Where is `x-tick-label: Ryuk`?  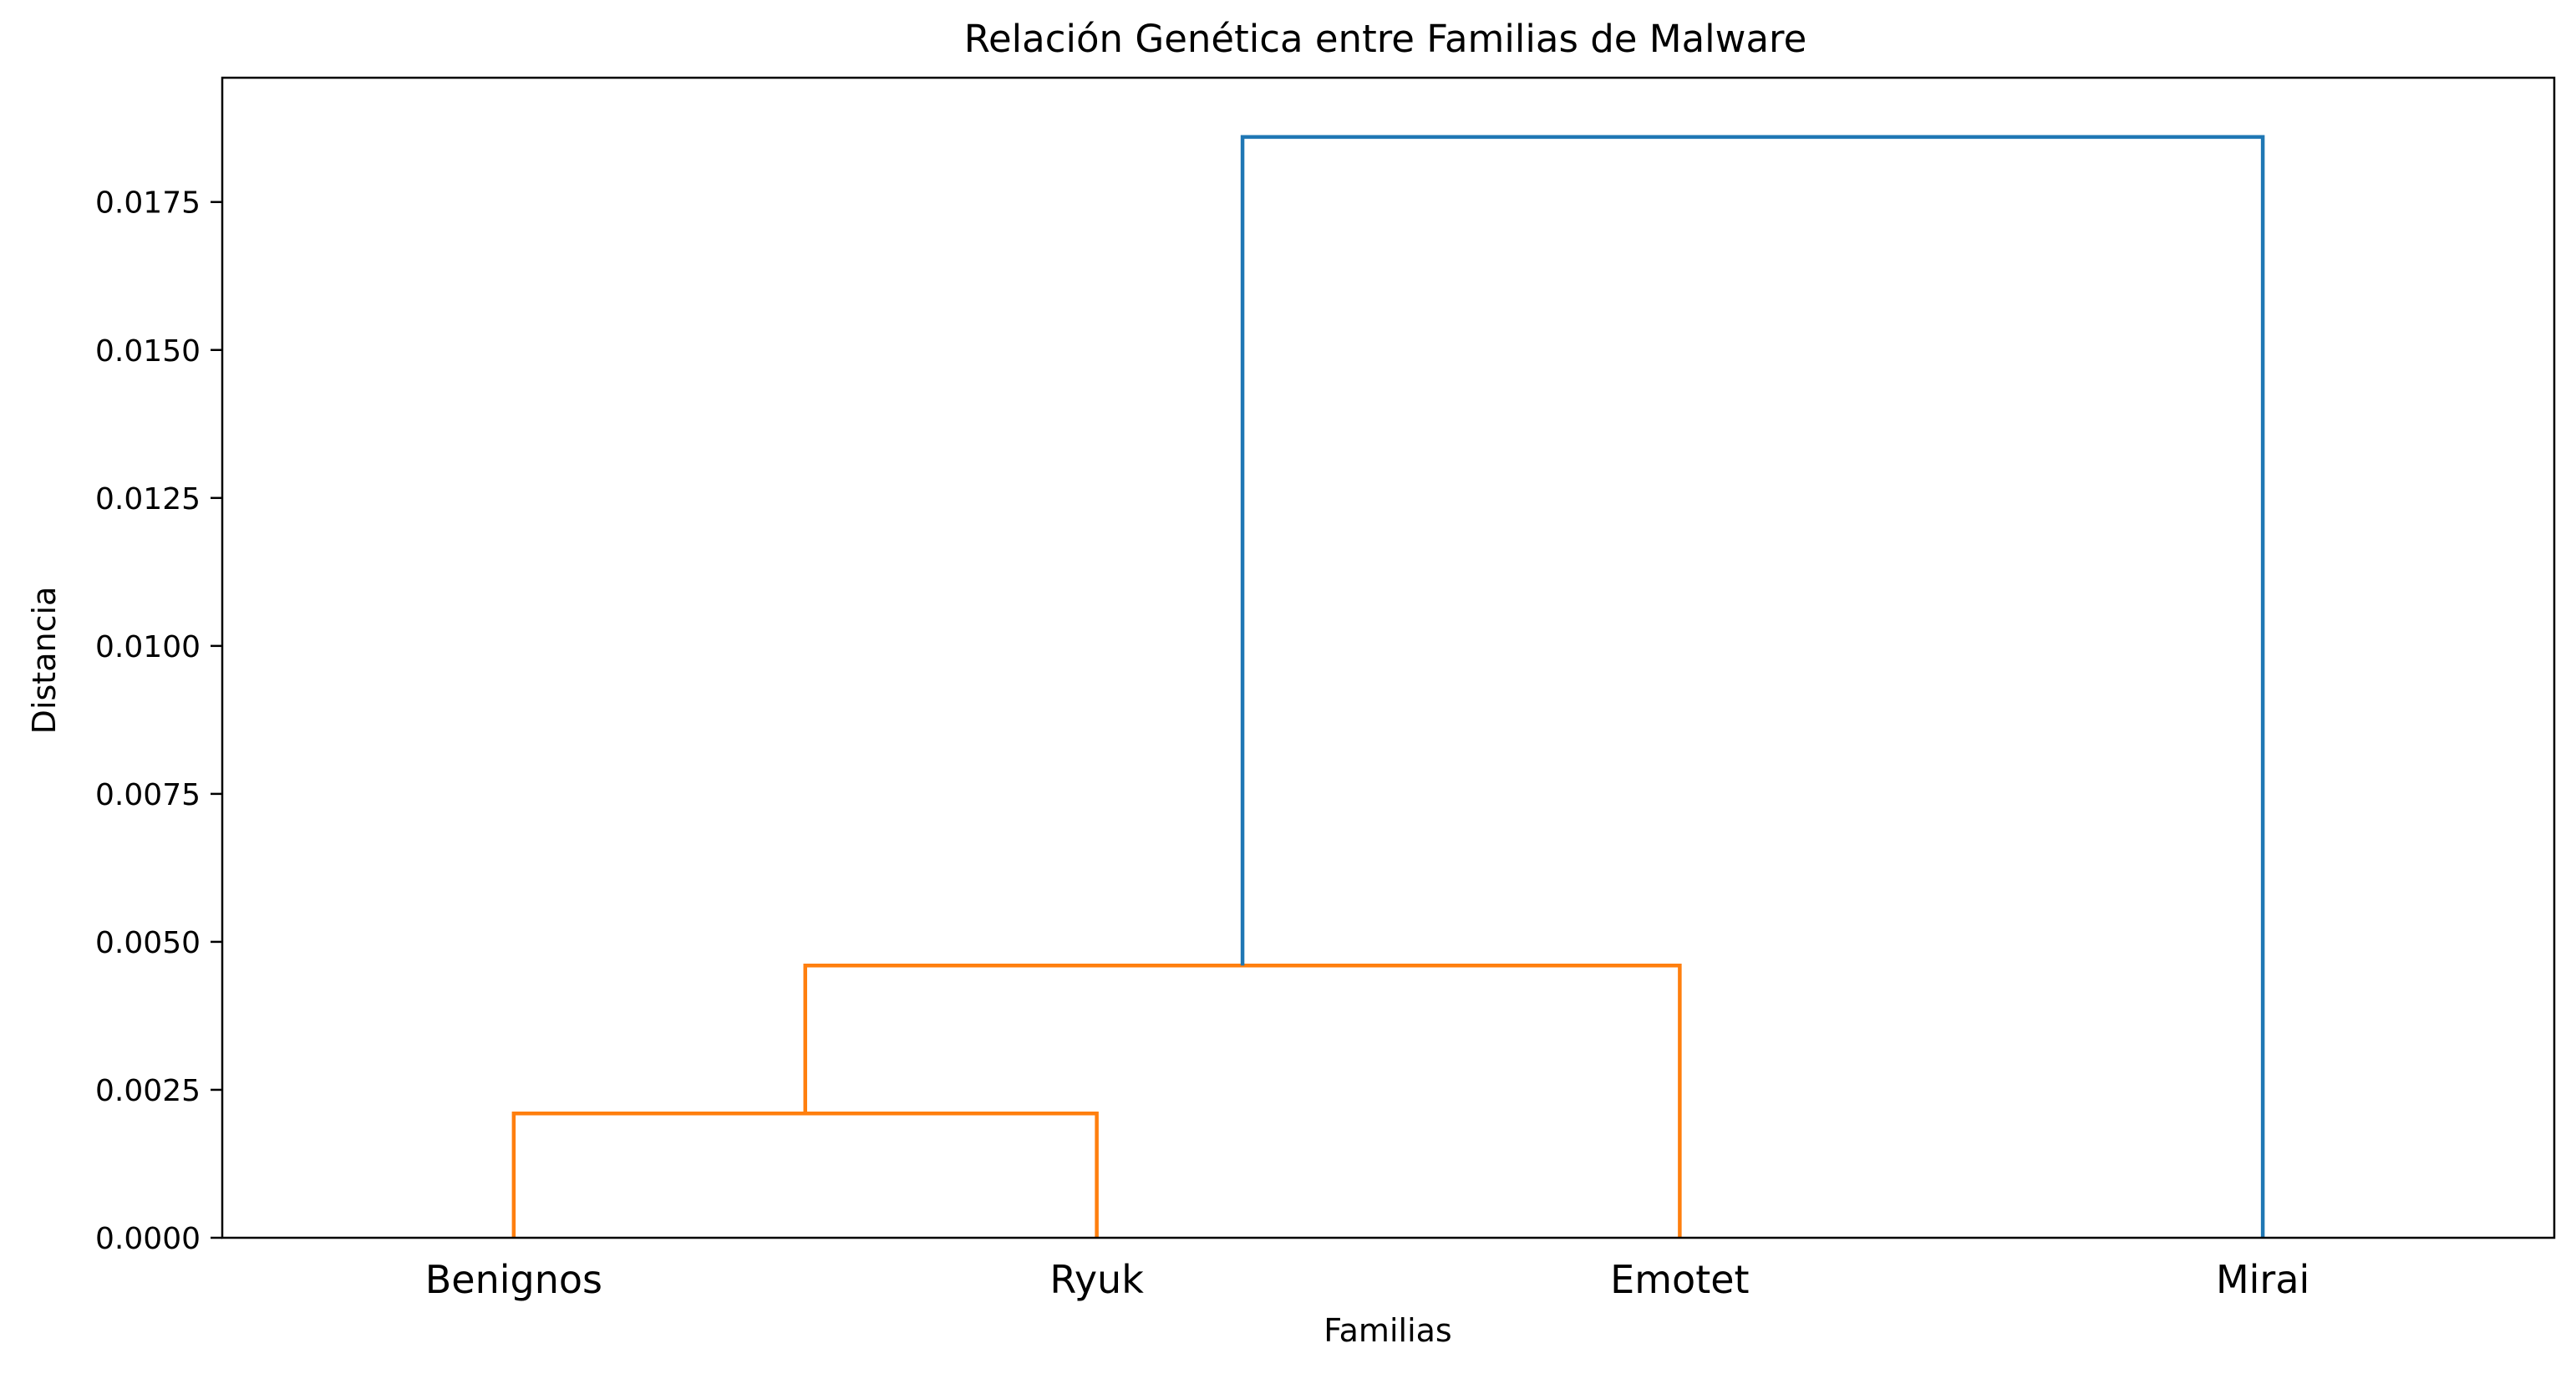
x-tick-label: Ryuk is located at coordinates (1096, 1279).